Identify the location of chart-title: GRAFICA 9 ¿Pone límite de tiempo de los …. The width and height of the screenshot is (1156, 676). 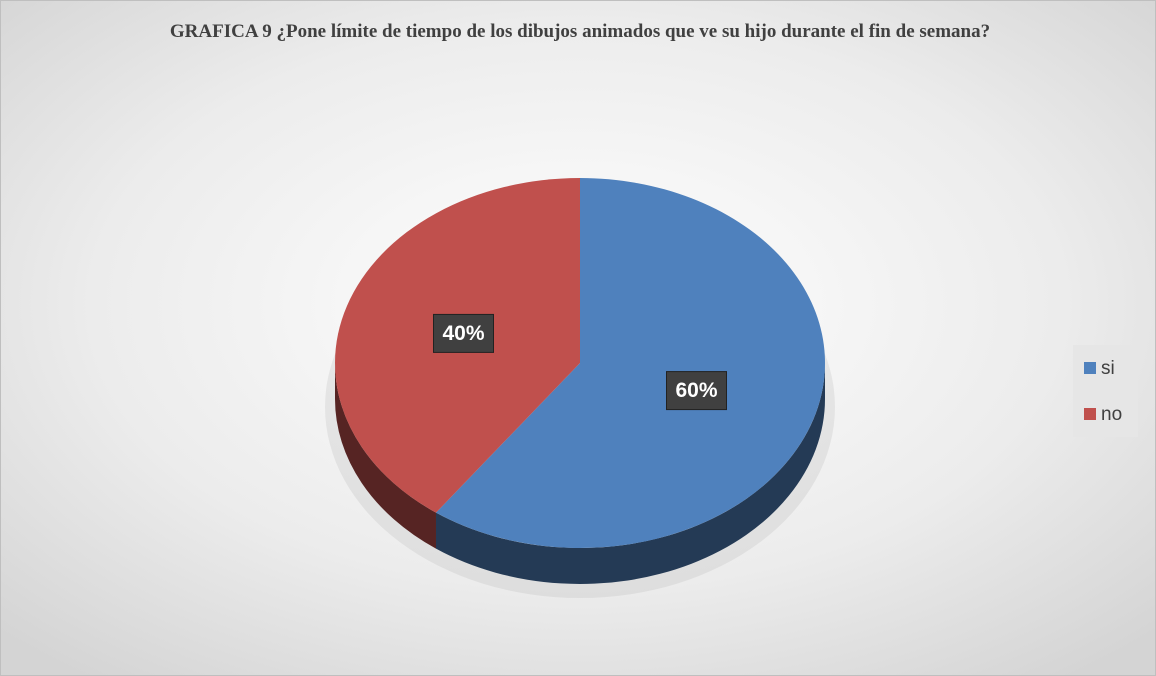
(580, 31).